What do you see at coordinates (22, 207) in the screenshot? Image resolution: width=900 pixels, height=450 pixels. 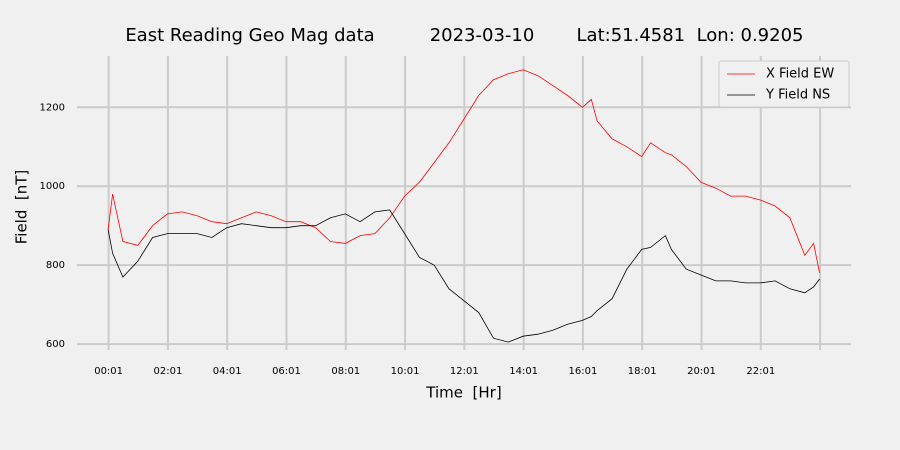 I see `y-axis-label: Field [nT]` at bounding box center [22, 207].